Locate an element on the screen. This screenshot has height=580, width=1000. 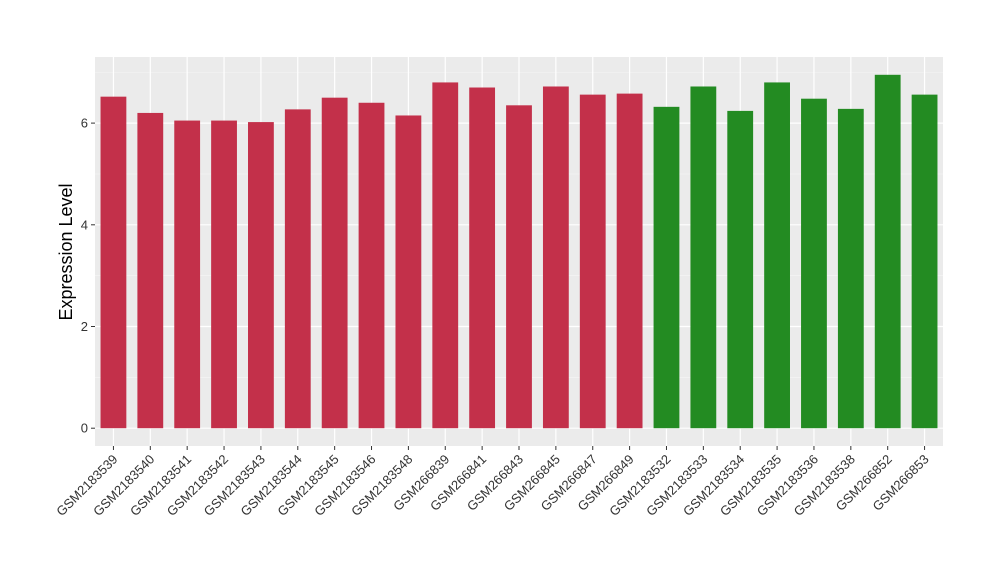
y-tick-label: 2 is located at coordinates (84, 326).